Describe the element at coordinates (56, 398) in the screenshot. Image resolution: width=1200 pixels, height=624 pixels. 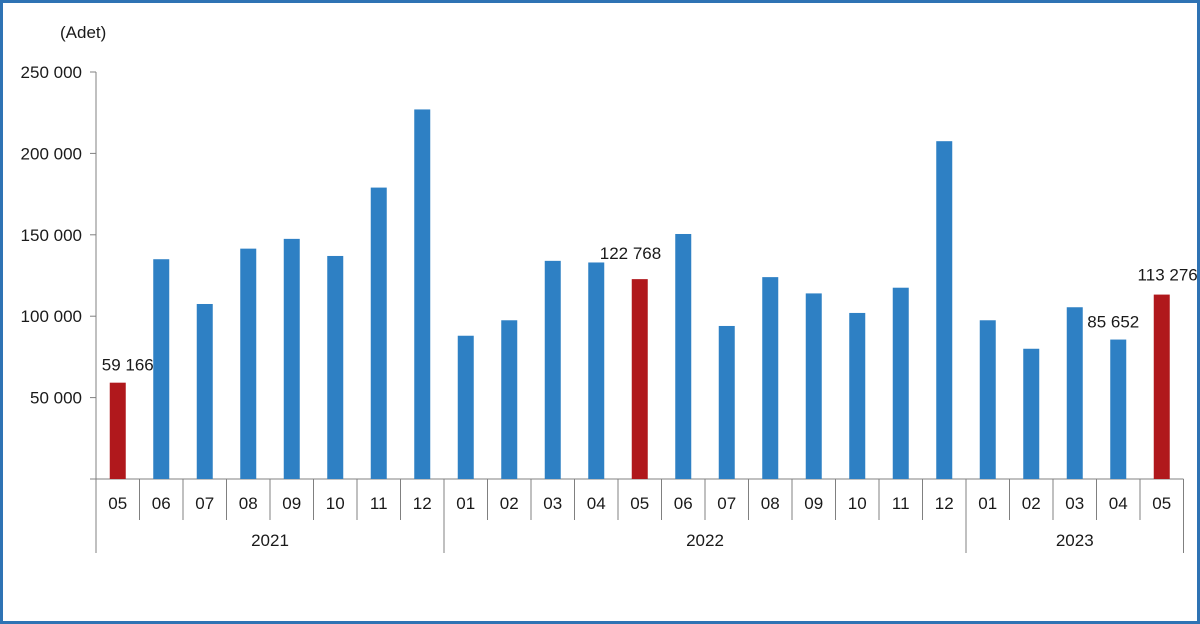
I see `y-tick-label: 50 000` at that location.